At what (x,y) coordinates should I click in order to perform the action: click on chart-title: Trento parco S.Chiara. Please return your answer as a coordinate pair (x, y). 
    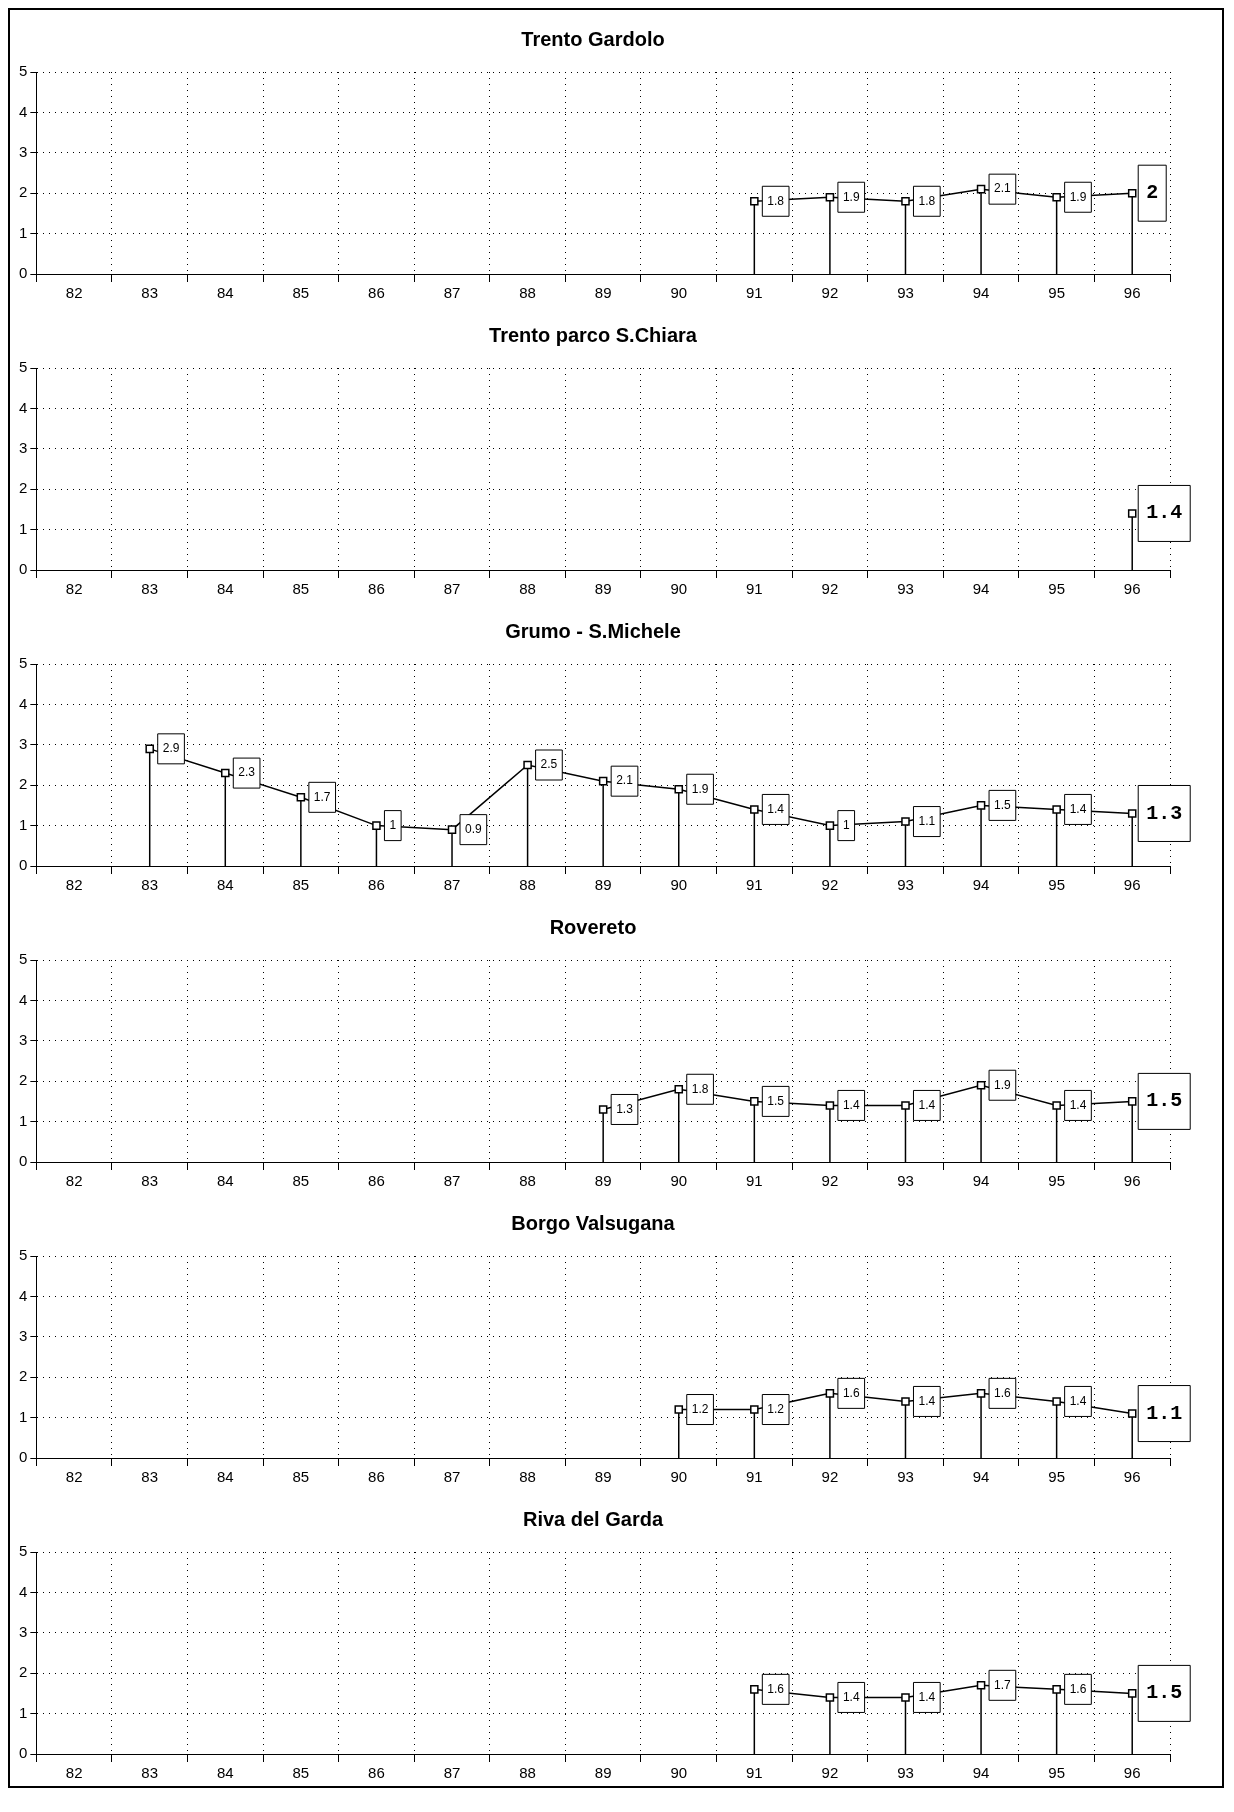
    Looking at the image, I should click on (593, 334).